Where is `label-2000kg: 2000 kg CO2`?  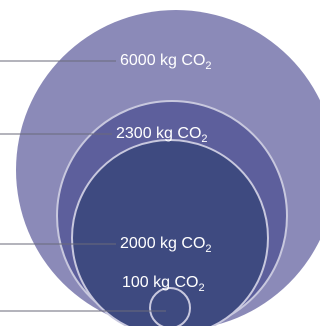 label-2000kg: 2000 kg CO2 is located at coordinates (166, 245).